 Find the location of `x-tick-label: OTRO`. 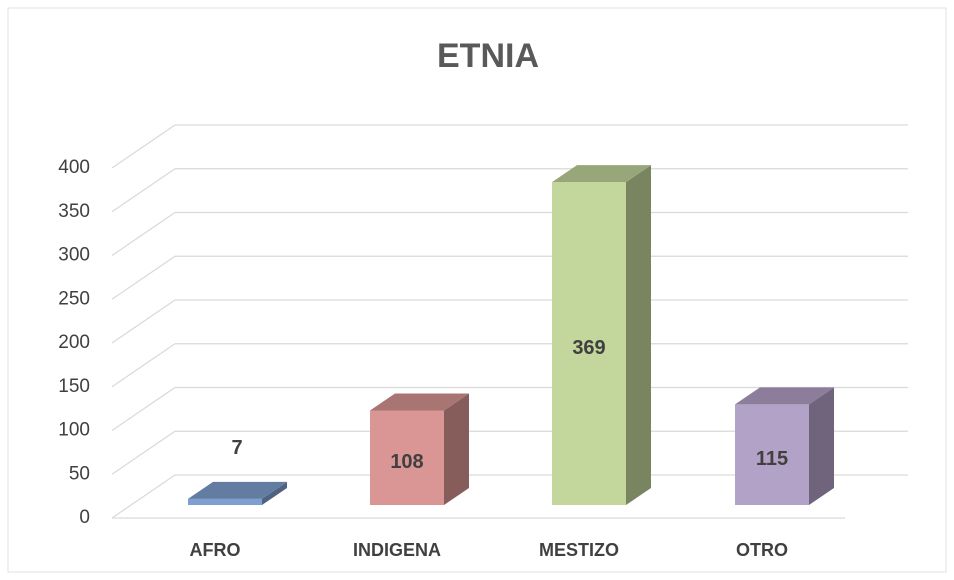

x-tick-label: OTRO is located at coordinates (762, 550).